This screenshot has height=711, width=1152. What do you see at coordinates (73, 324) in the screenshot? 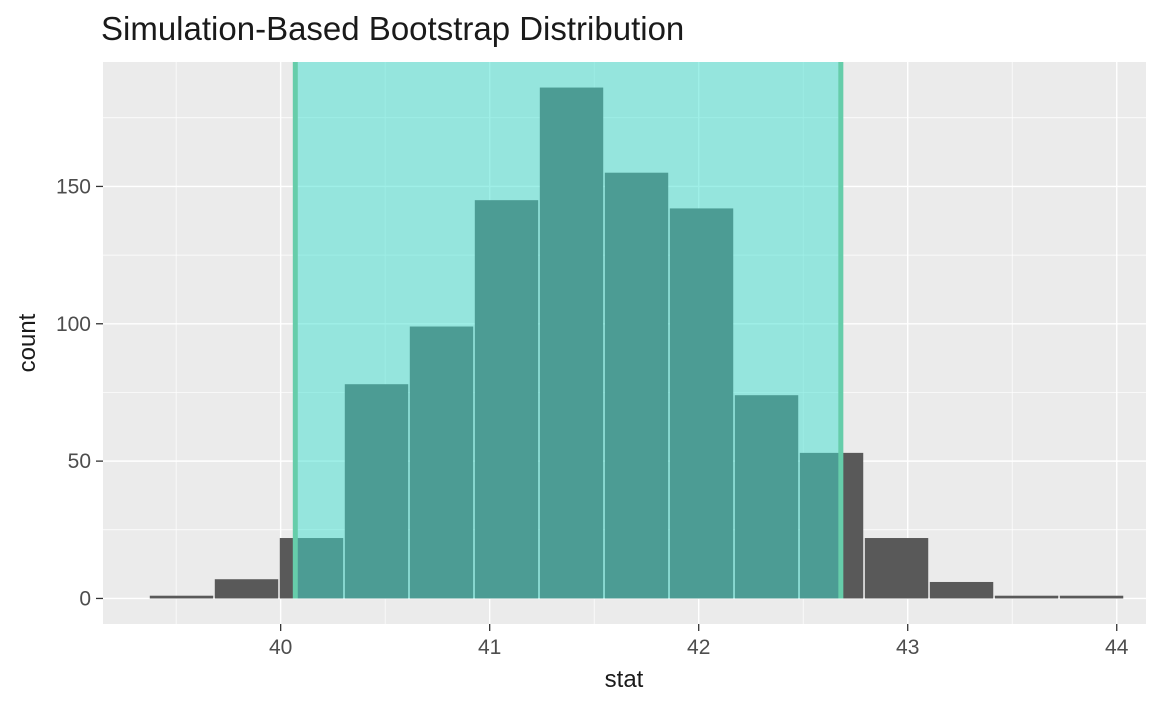
I see `y-axis-tick-label: 100` at bounding box center [73, 324].